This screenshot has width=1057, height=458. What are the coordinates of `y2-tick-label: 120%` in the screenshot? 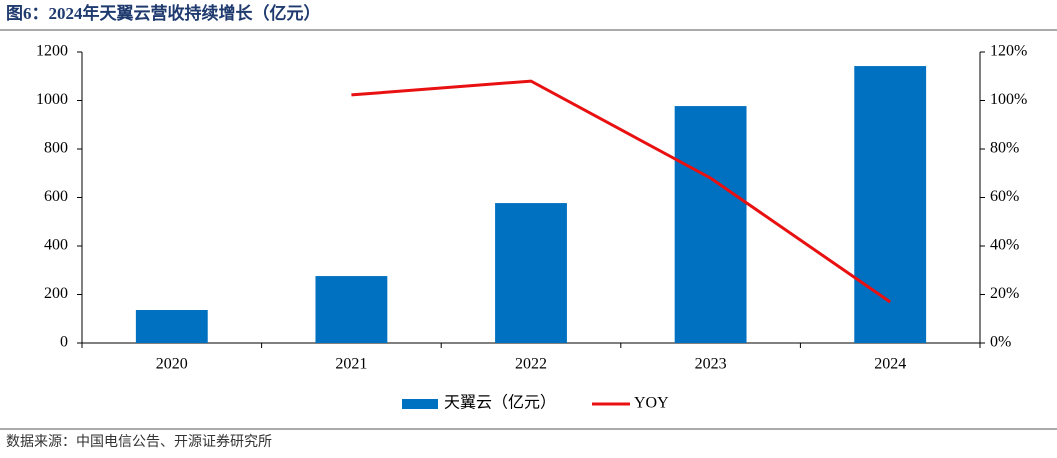 It's located at (1008, 51).